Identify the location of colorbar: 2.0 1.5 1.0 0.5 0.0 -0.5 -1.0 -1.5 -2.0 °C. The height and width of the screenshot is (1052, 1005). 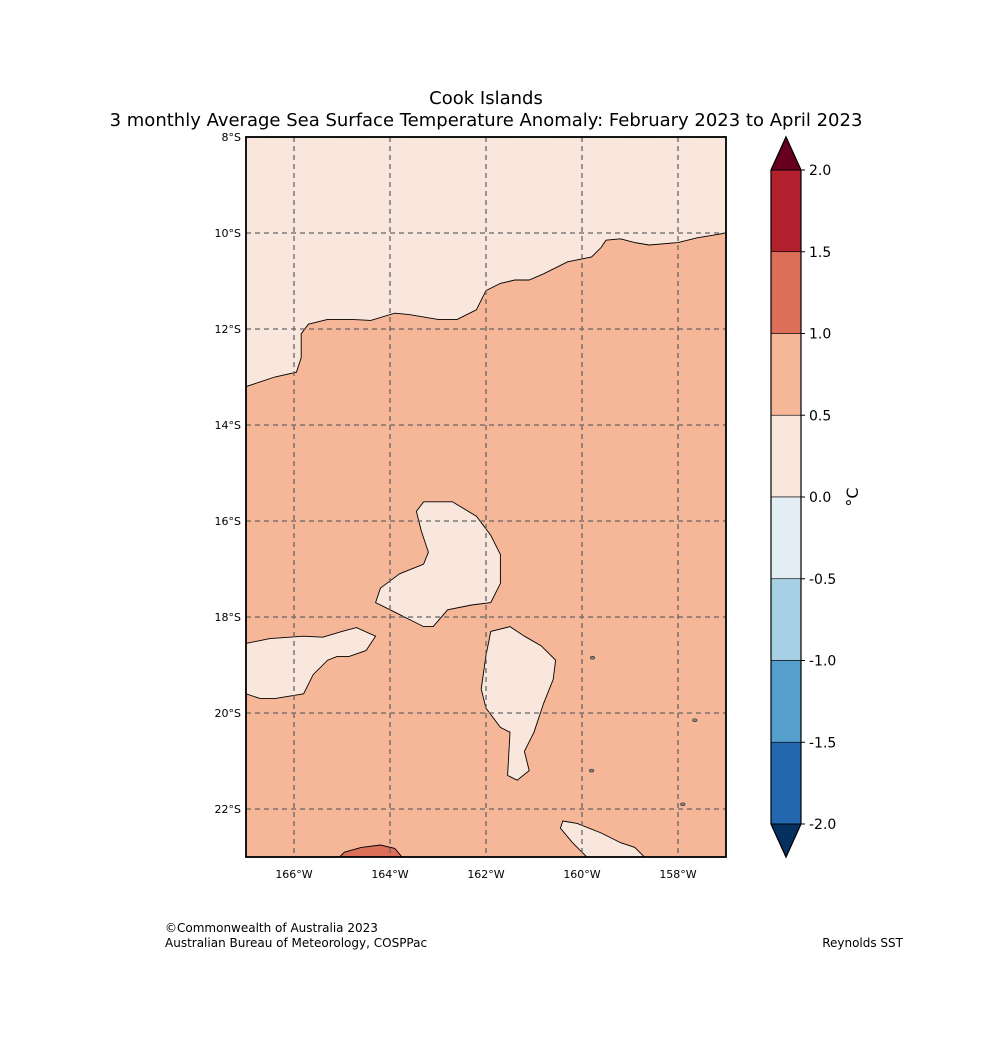
(816, 497).